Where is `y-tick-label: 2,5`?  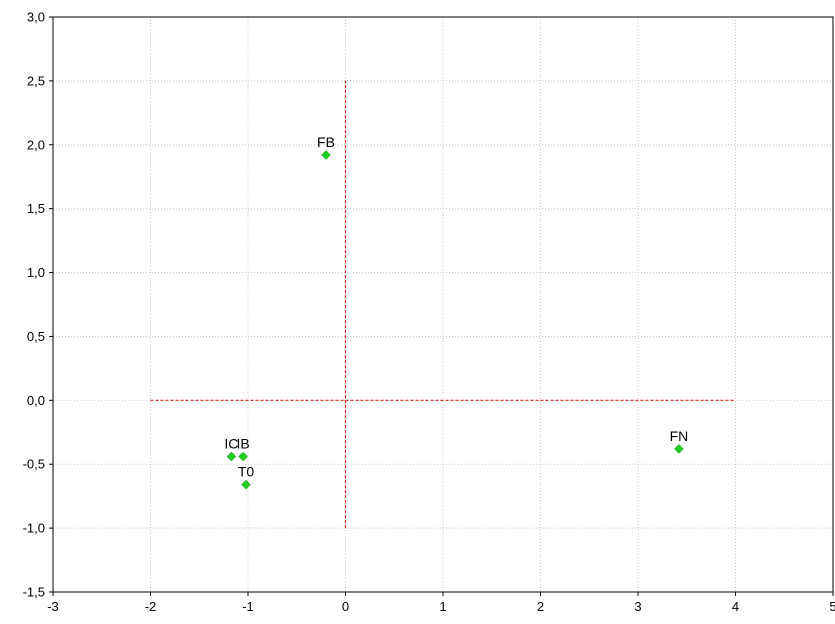
y-tick-label: 2,5 is located at coordinates (36, 80).